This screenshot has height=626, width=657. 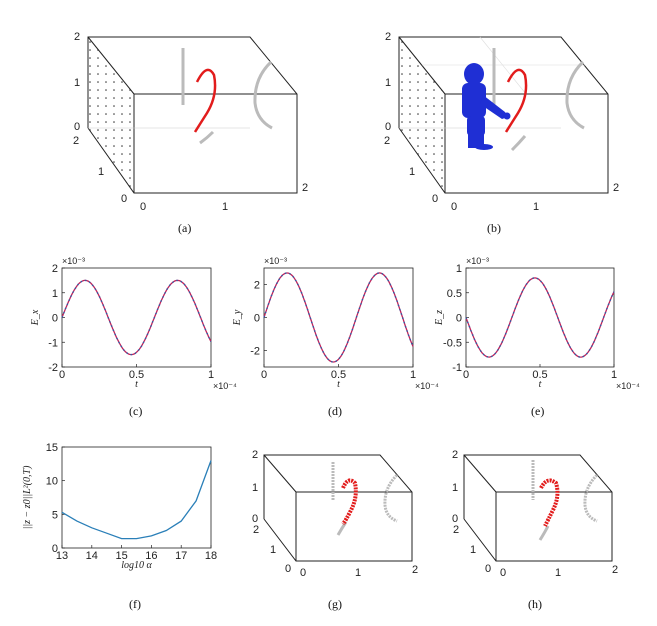 What do you see at coordinates (184, 228) in the screenshot?
I see `caption-a: (a)` at bounding box center [184, 228].